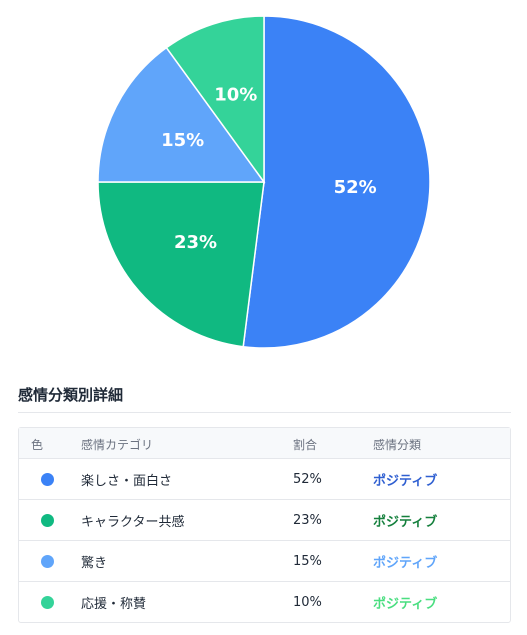 The width and height of the screenshot is (527, 635). What do you see at coordinates (264, 412) in the screenshot?
I see `section-divider` at bounding box center [264, 412].